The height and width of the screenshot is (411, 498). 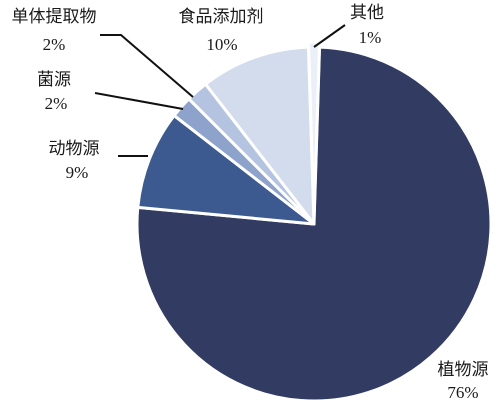 What do you see at coordinates (370, 37) in the screenshot?
I see `slice-percent-label: 1%` at bounding box center [370, 37].